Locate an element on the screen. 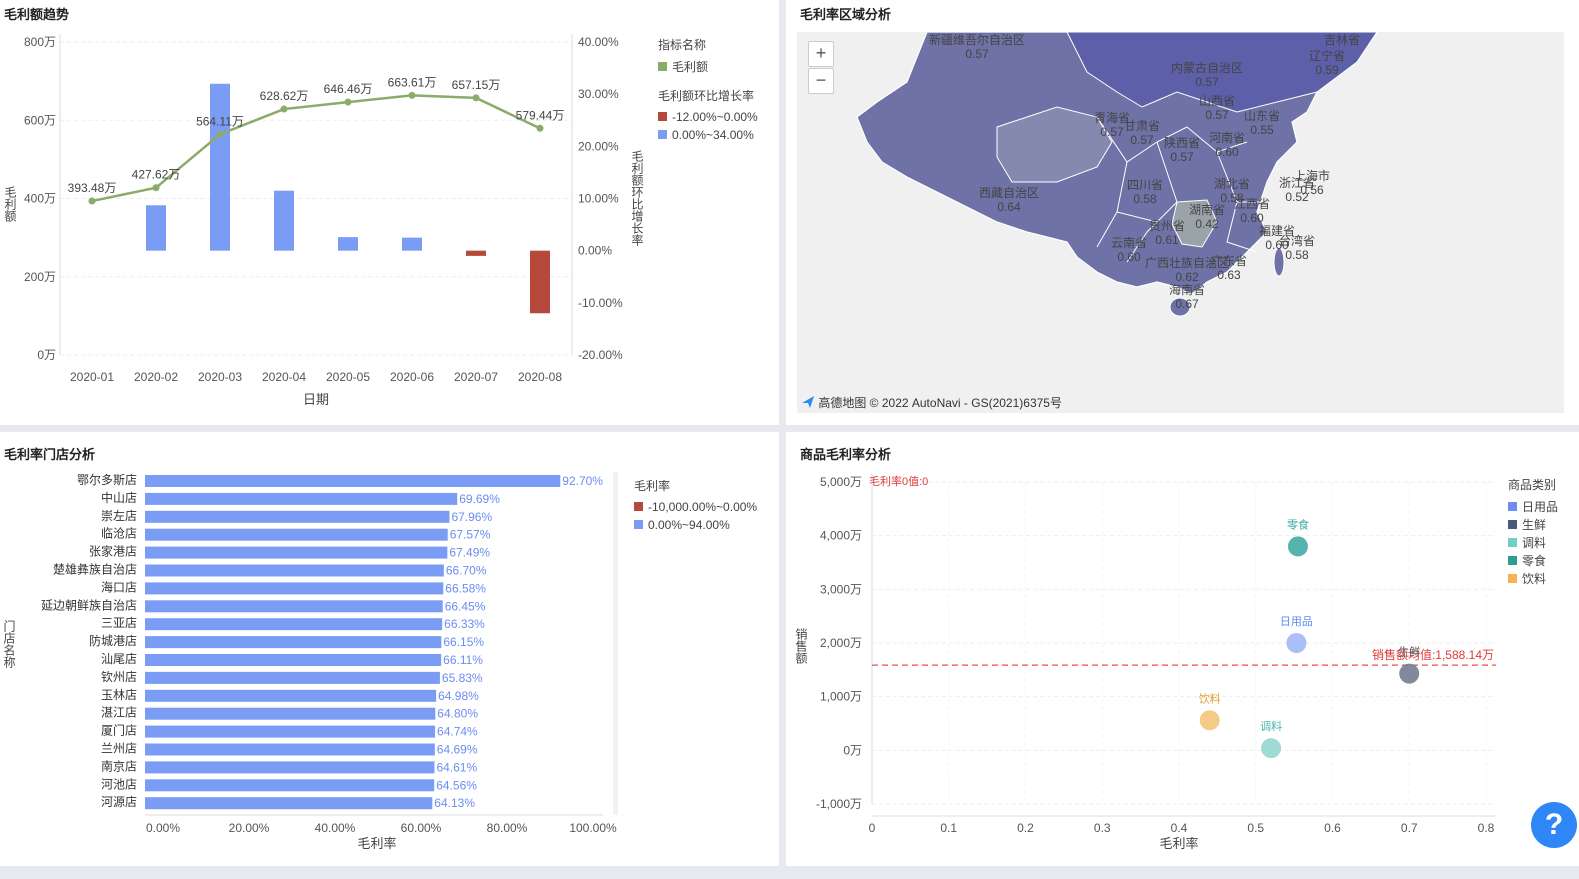 This screenshot has height=879, width=1579. trend-x-tick: 2020-04 is located at coordinates (284, 377).